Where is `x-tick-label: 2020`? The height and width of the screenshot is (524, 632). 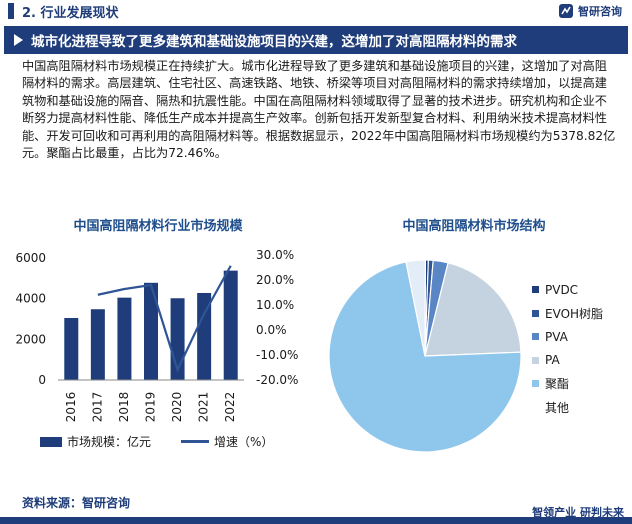 x-tick-label: 2020 is located at coordinates (177, 407).